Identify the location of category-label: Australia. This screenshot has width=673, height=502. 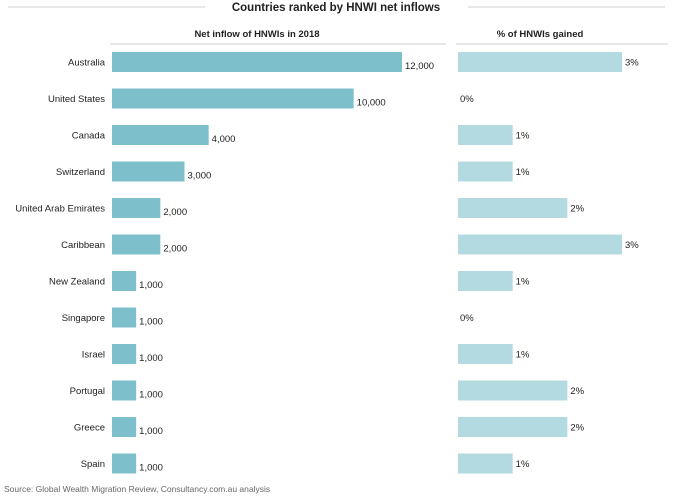
(87, 63).